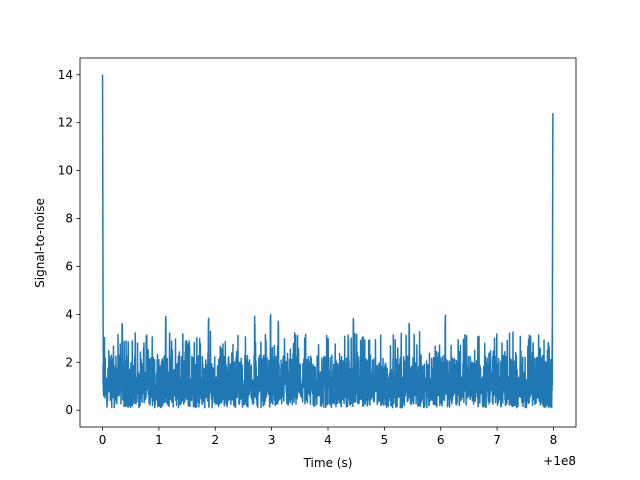 The width and height of the screenshot is (640, 480). I want to click on y-tick-label: 14, so click(65, 75).